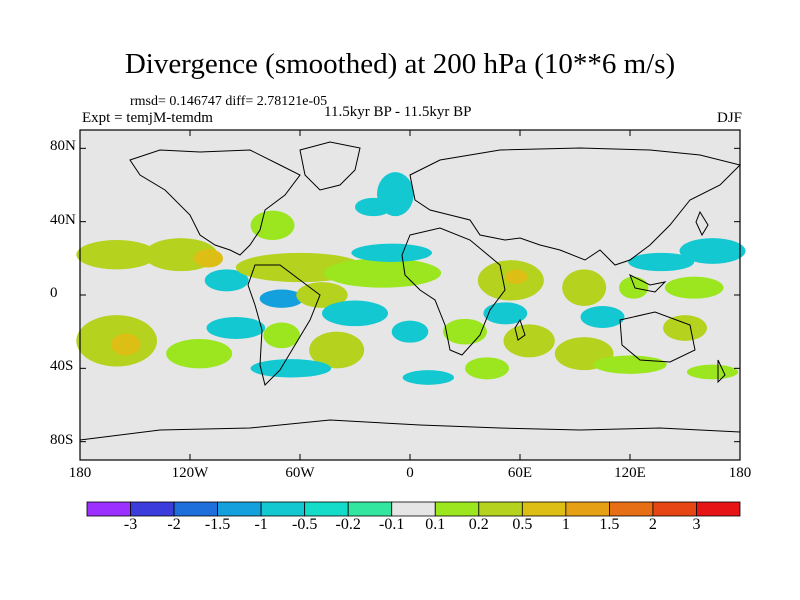 The width and height of the screenshot is (800, 600). Describe the element at coordinates (729, 118) in the screenshot. I see `season-label: DJF` at that location.